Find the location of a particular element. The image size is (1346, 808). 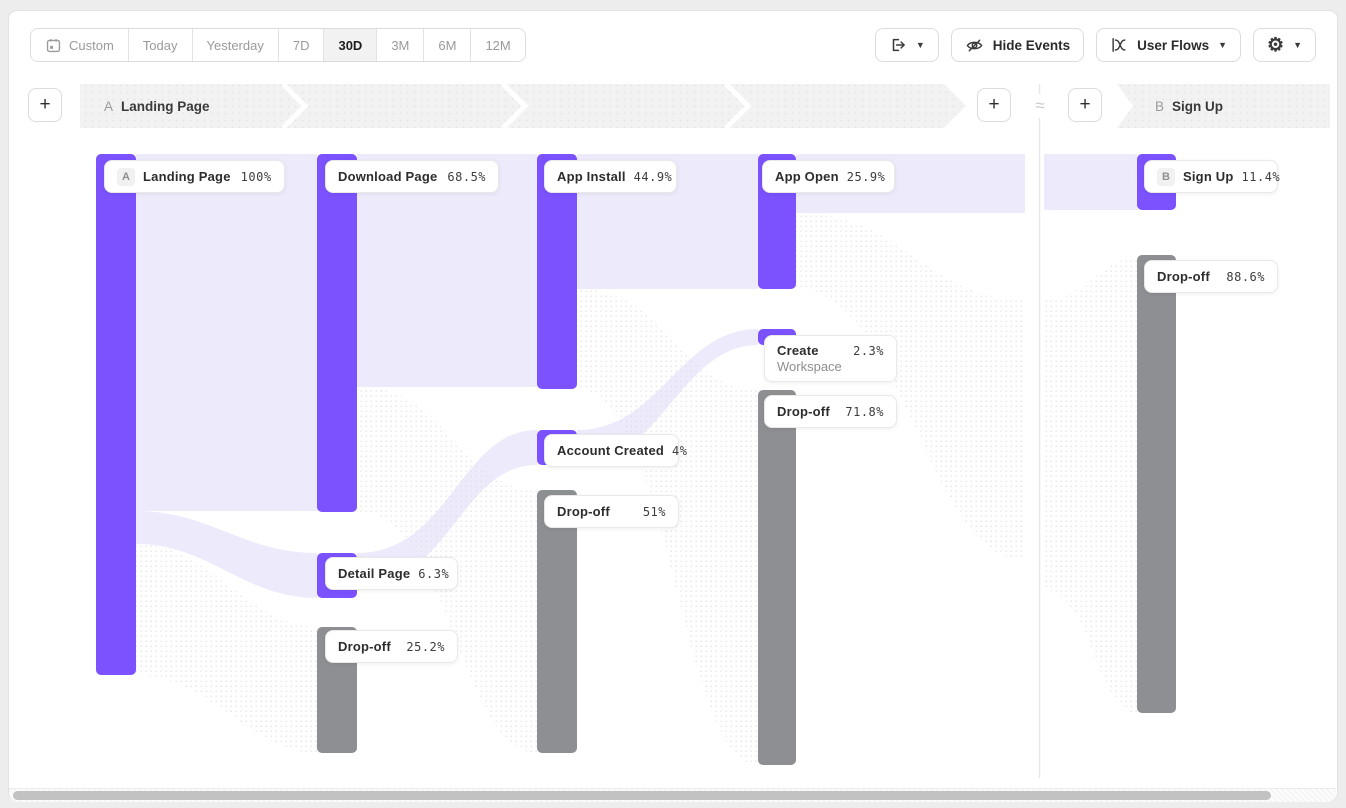

hide-events-button: Hide Events is located at coordinates (1017, 45).